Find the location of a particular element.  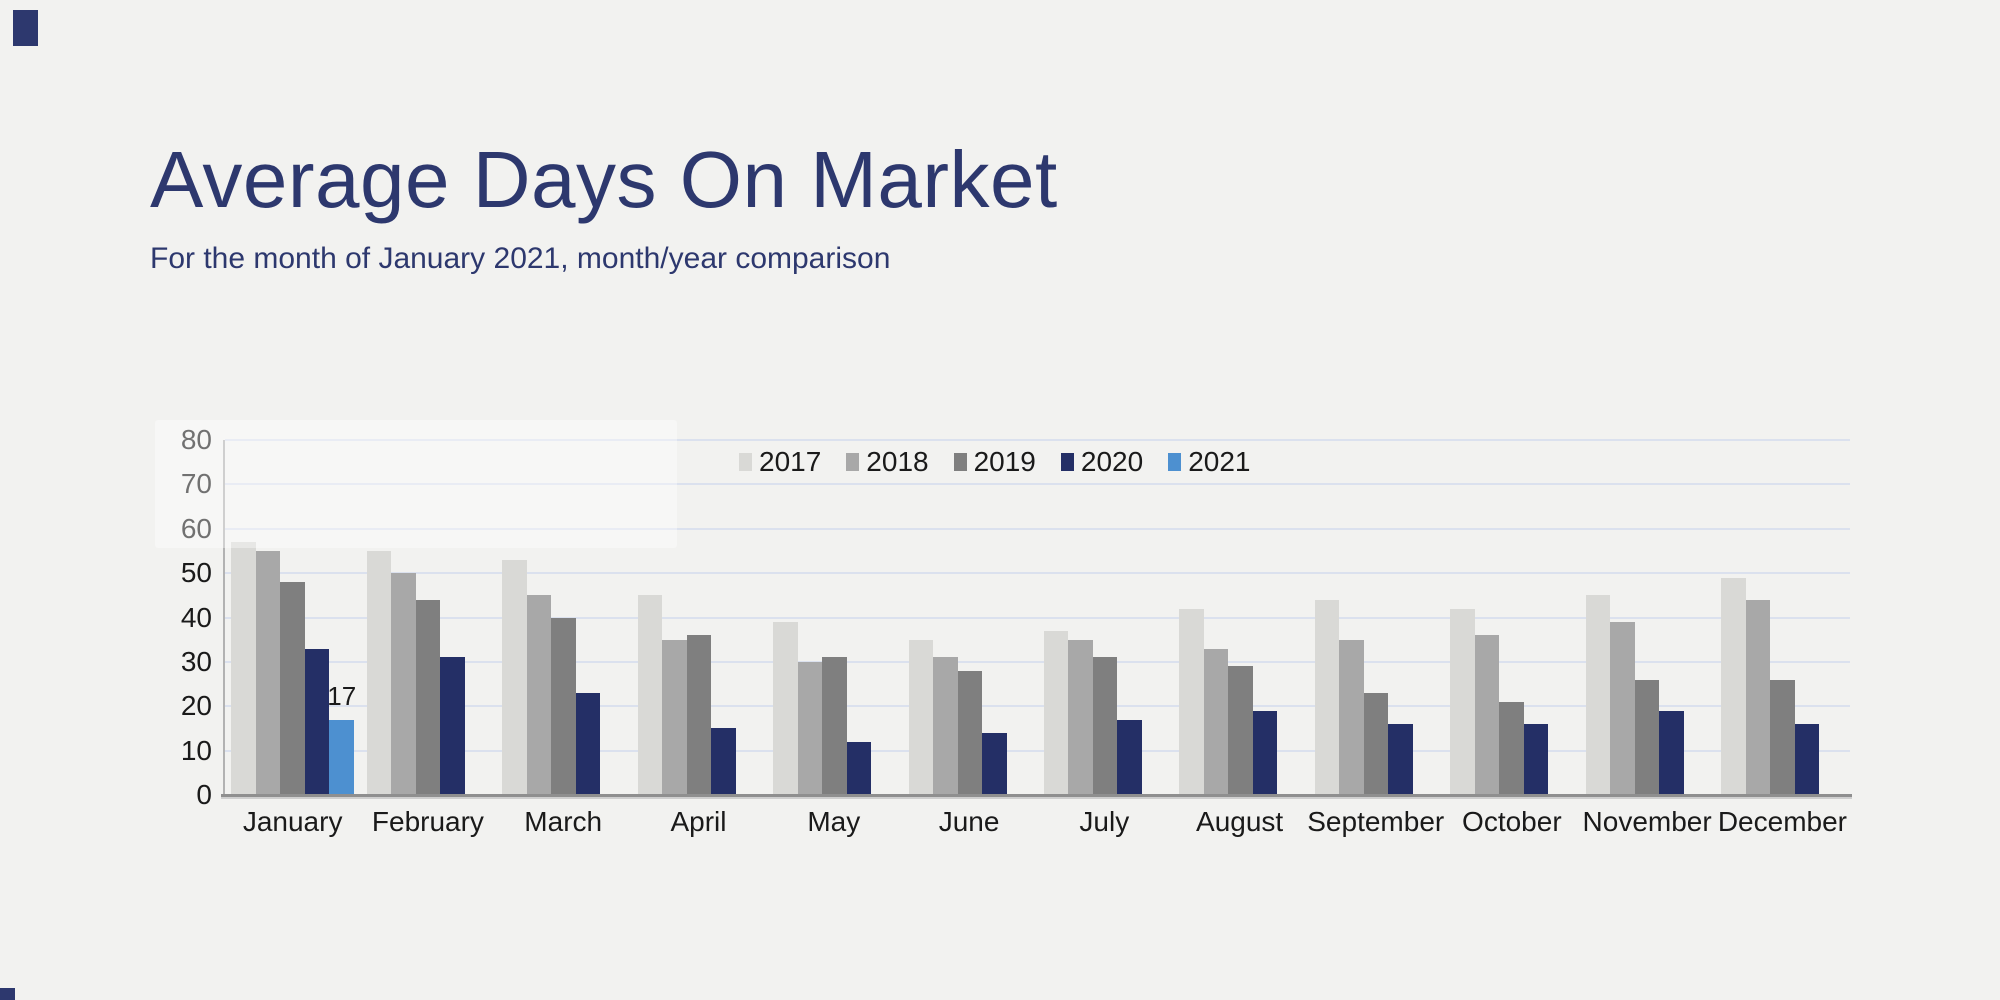

bar-slot-february-2019 is located at coordinates (428, 617).